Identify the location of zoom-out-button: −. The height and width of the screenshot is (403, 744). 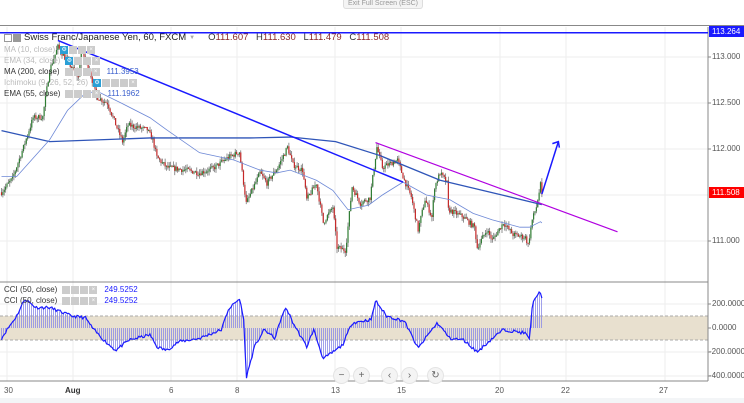
(341, 375).